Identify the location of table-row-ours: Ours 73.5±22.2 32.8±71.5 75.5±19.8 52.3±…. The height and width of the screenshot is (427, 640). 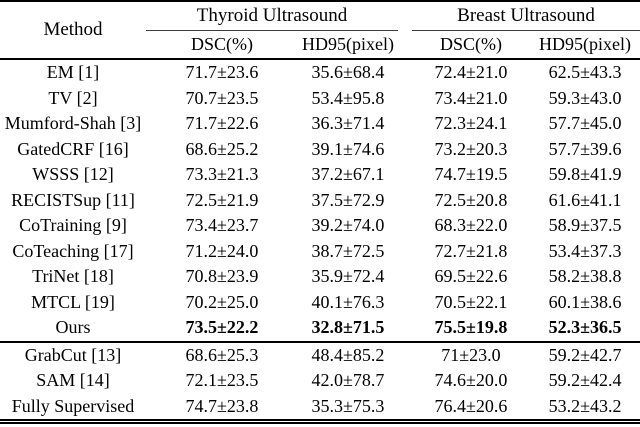
(320, 328).